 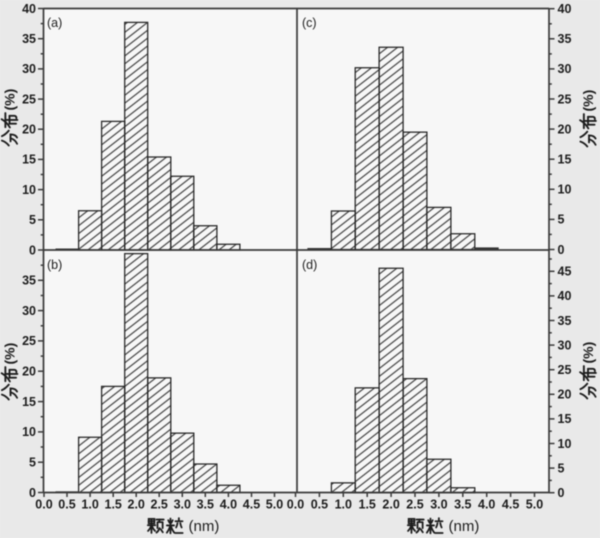 I want to click on svg-text: (a), so click(x=54, y=23).